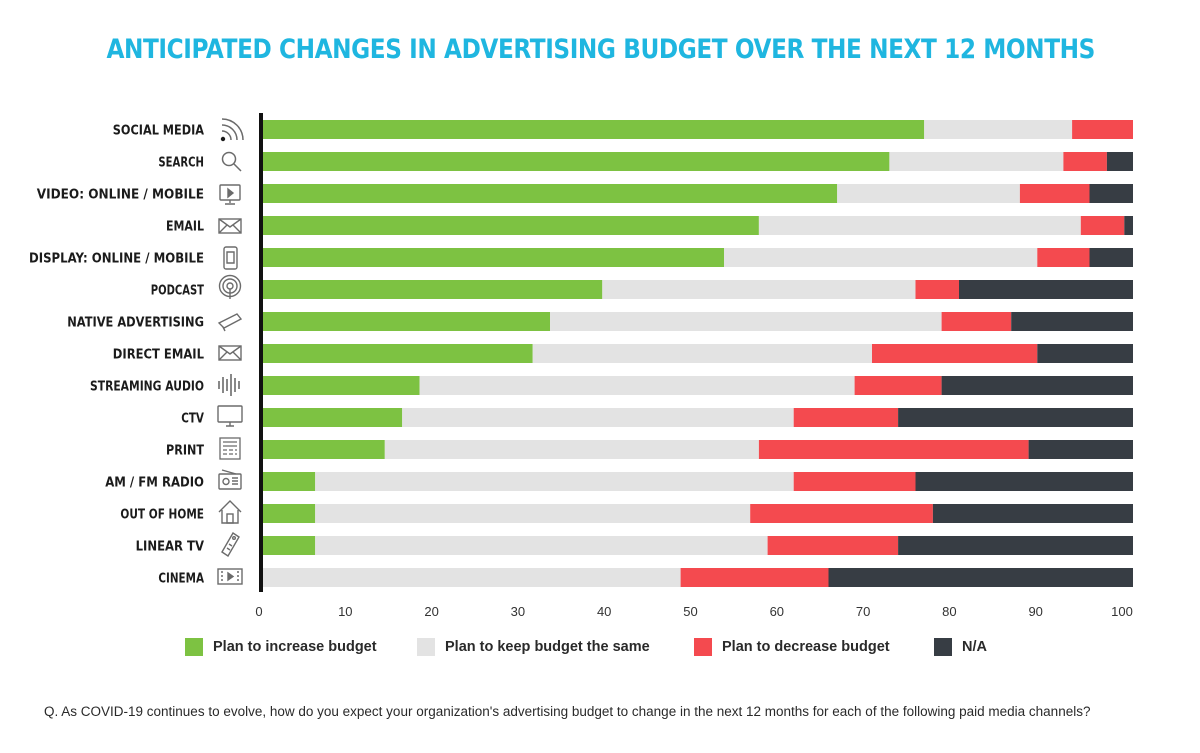  Describe the element at coordinates (230, 448) in the screenshot. I see `printer-icon` at that location.